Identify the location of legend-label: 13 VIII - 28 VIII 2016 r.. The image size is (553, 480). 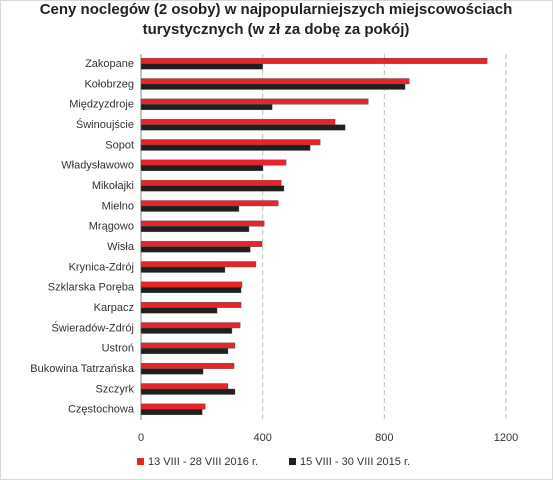
(203, 462).